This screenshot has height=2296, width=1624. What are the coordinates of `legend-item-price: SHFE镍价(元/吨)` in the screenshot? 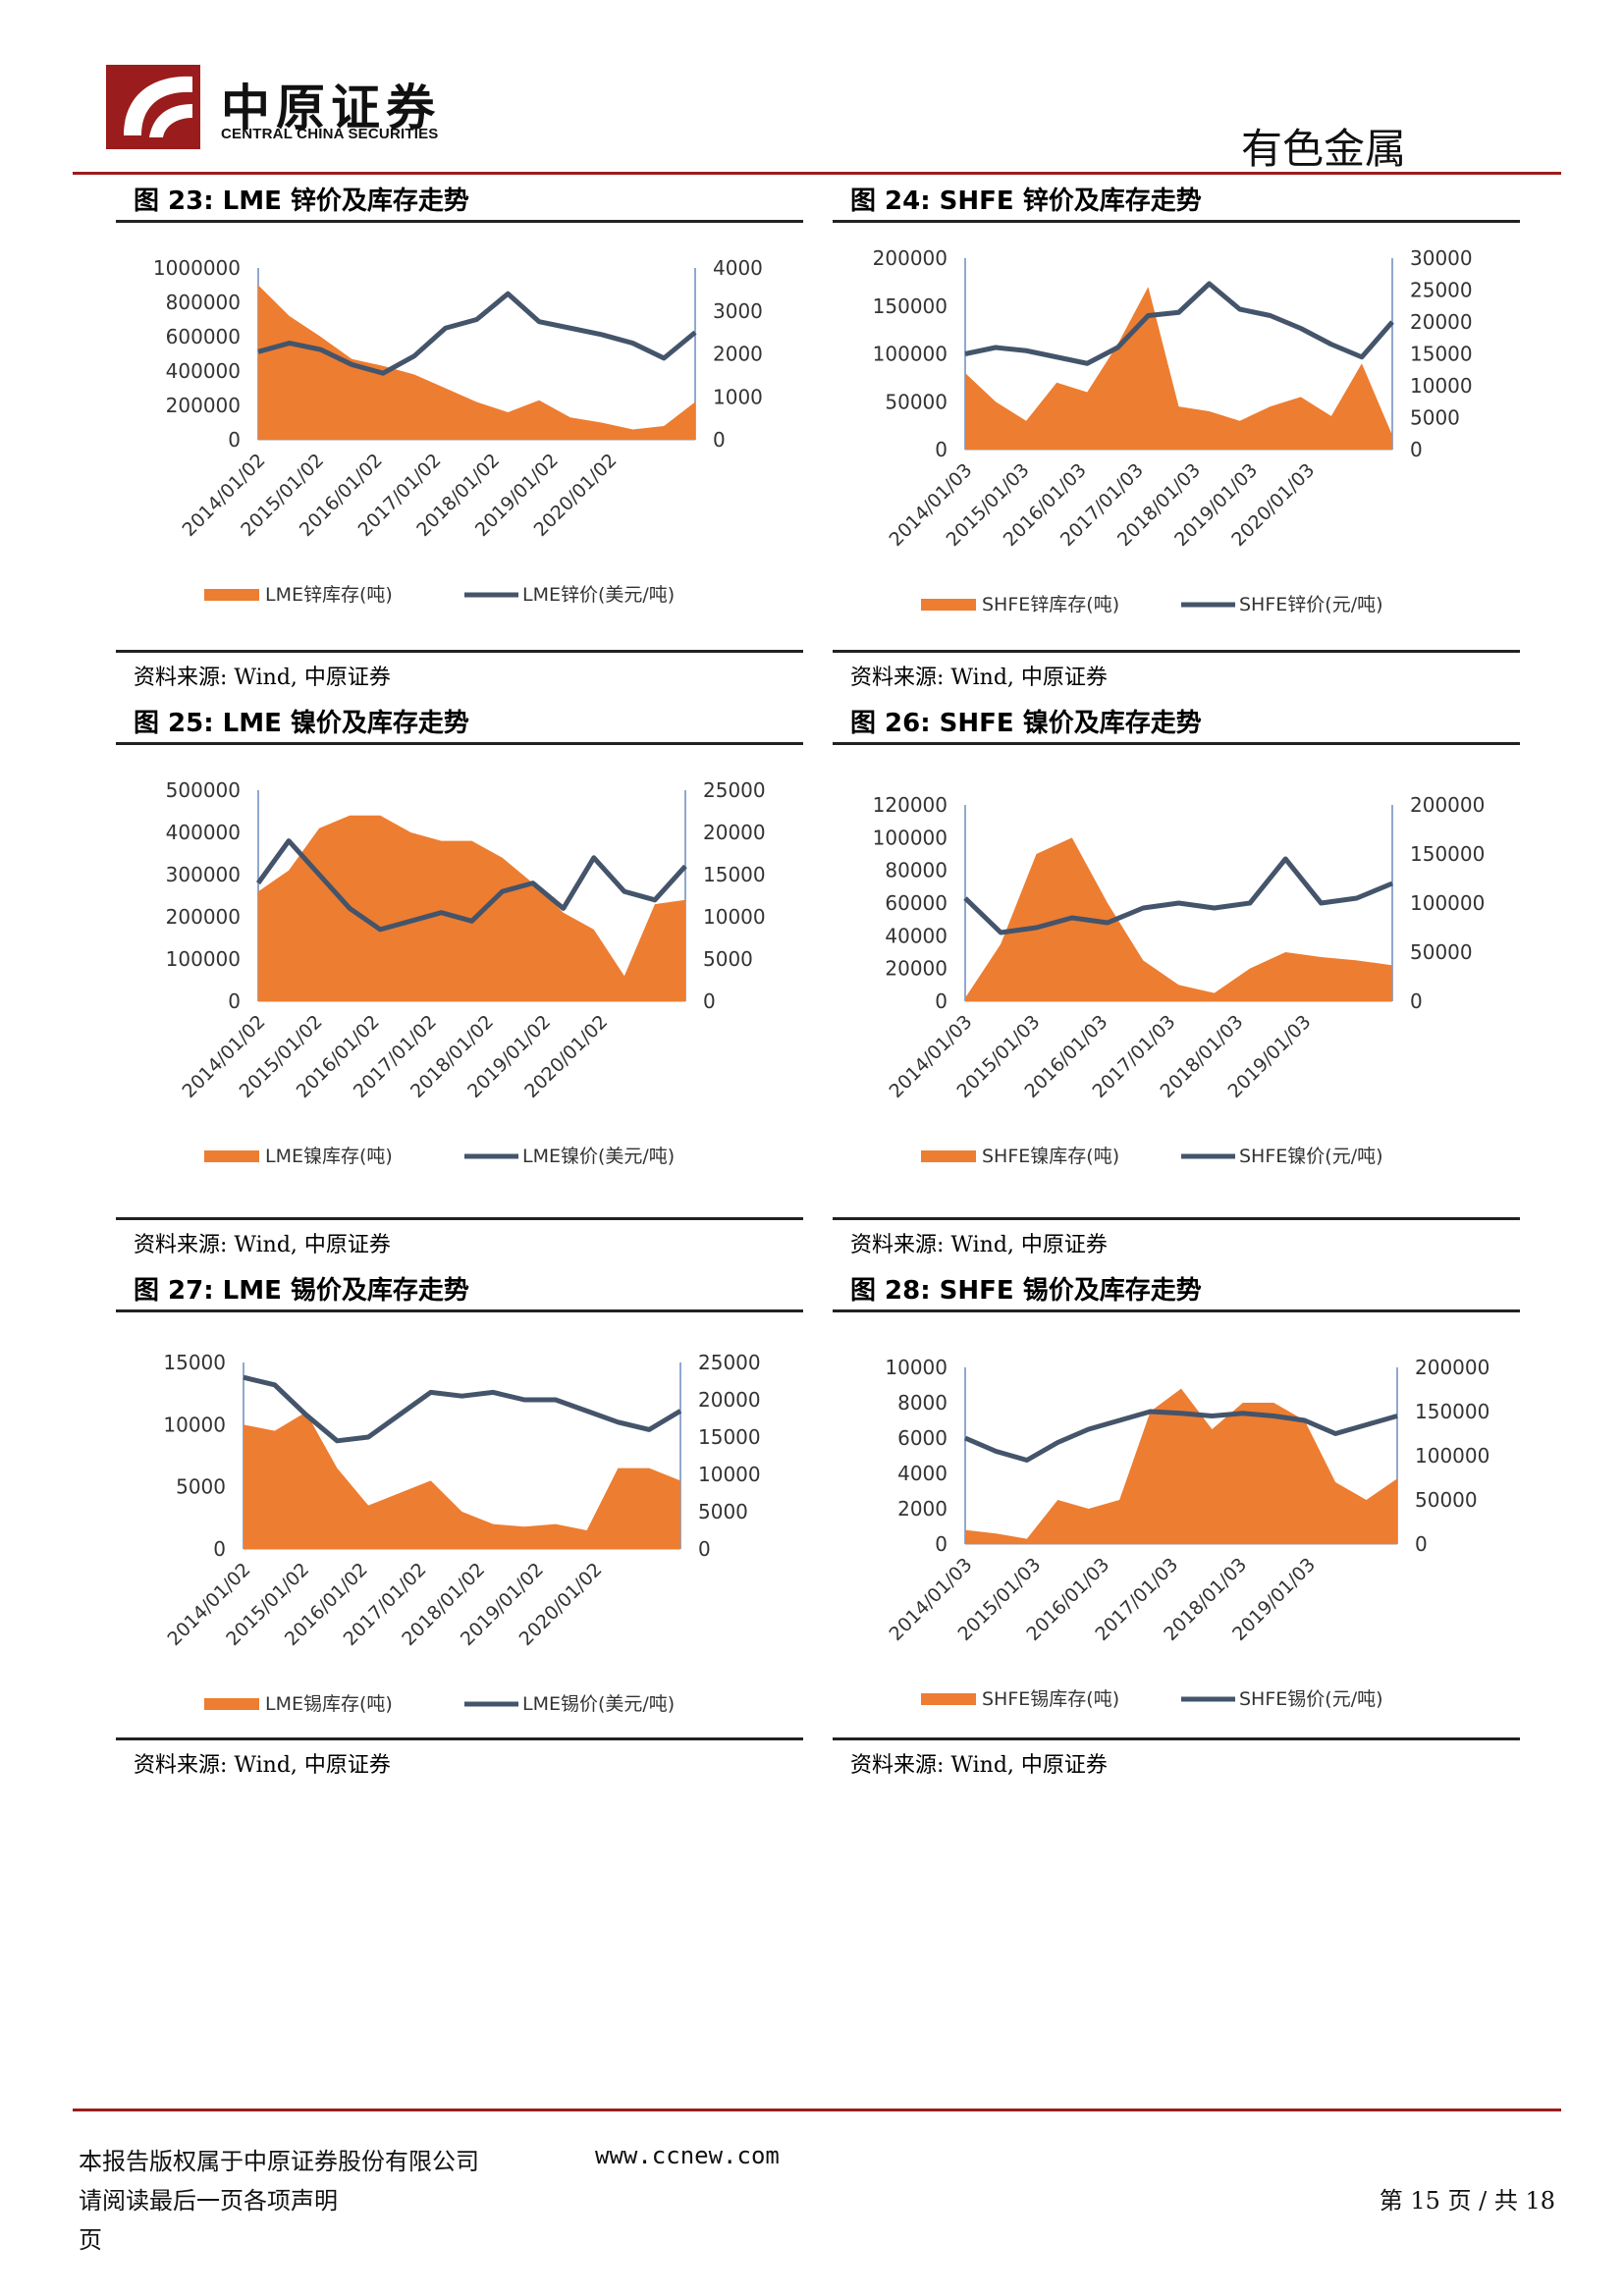 It's located at (1282, 1156).